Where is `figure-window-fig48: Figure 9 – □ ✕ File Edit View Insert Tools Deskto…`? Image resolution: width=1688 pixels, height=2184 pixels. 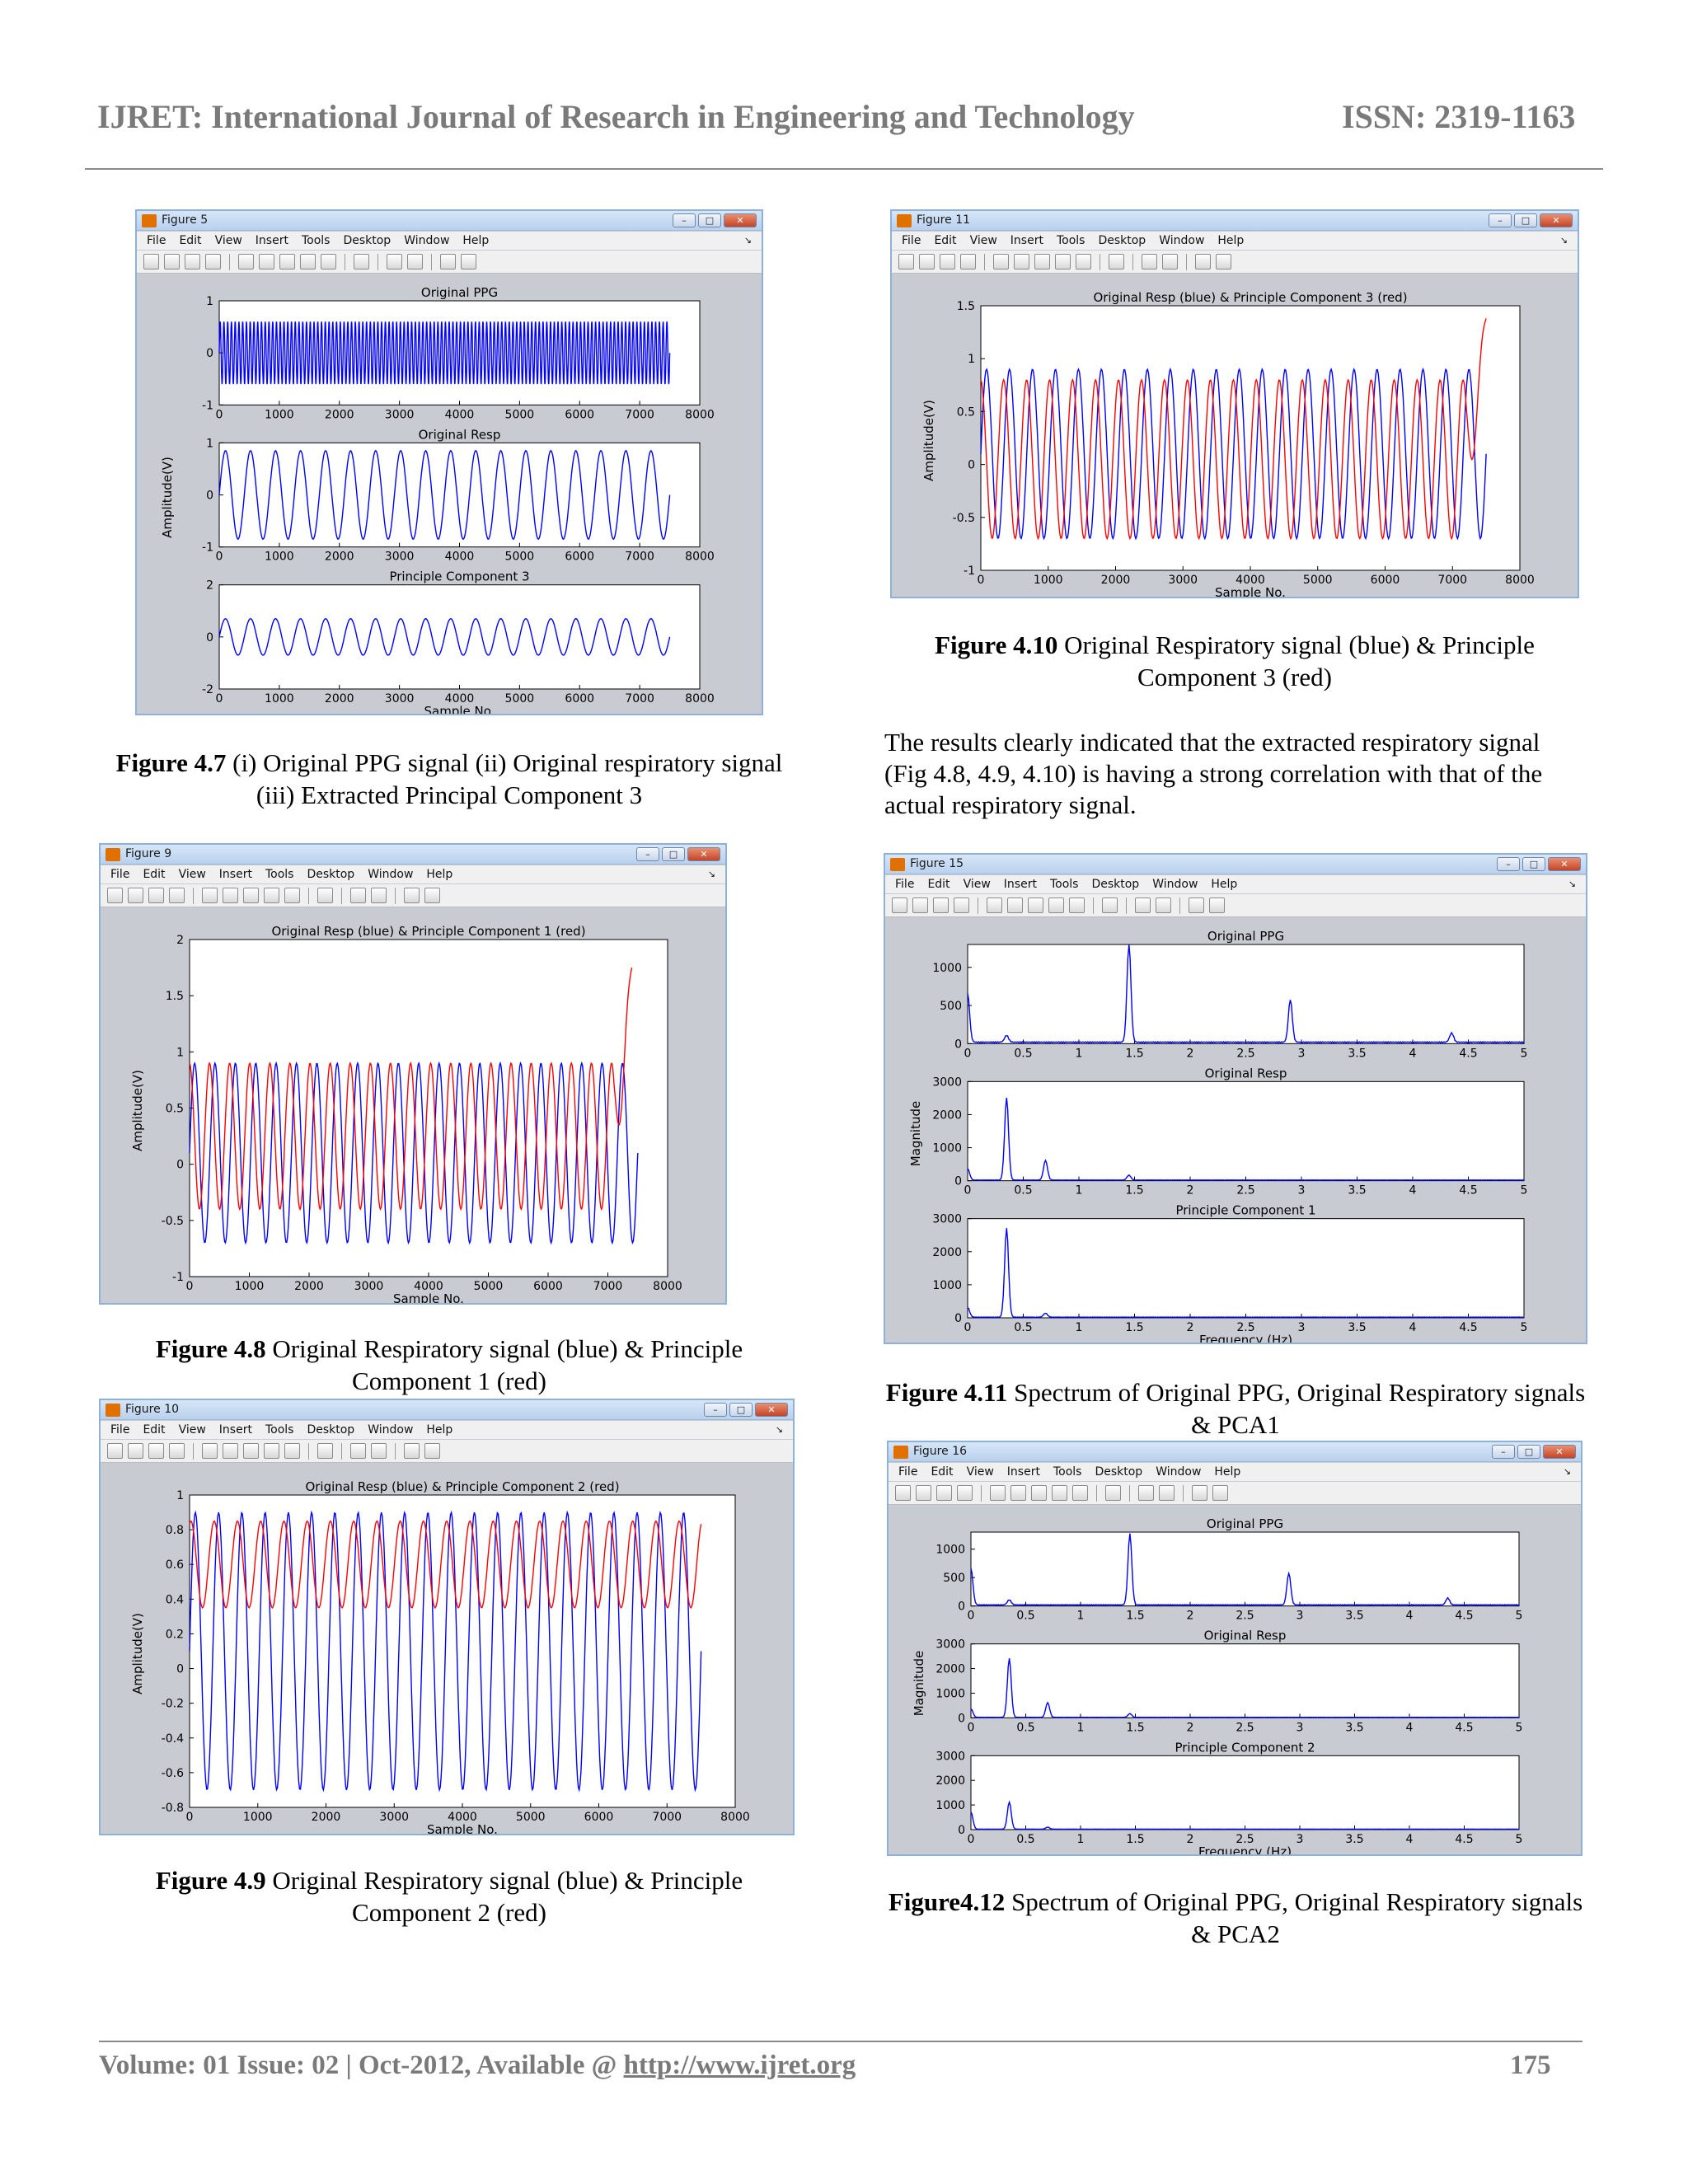 figure-window-fig48: Figure 9 – □ ✕ File Edit View Insert Tools Deskto… is located at coordinates (413, 1074).